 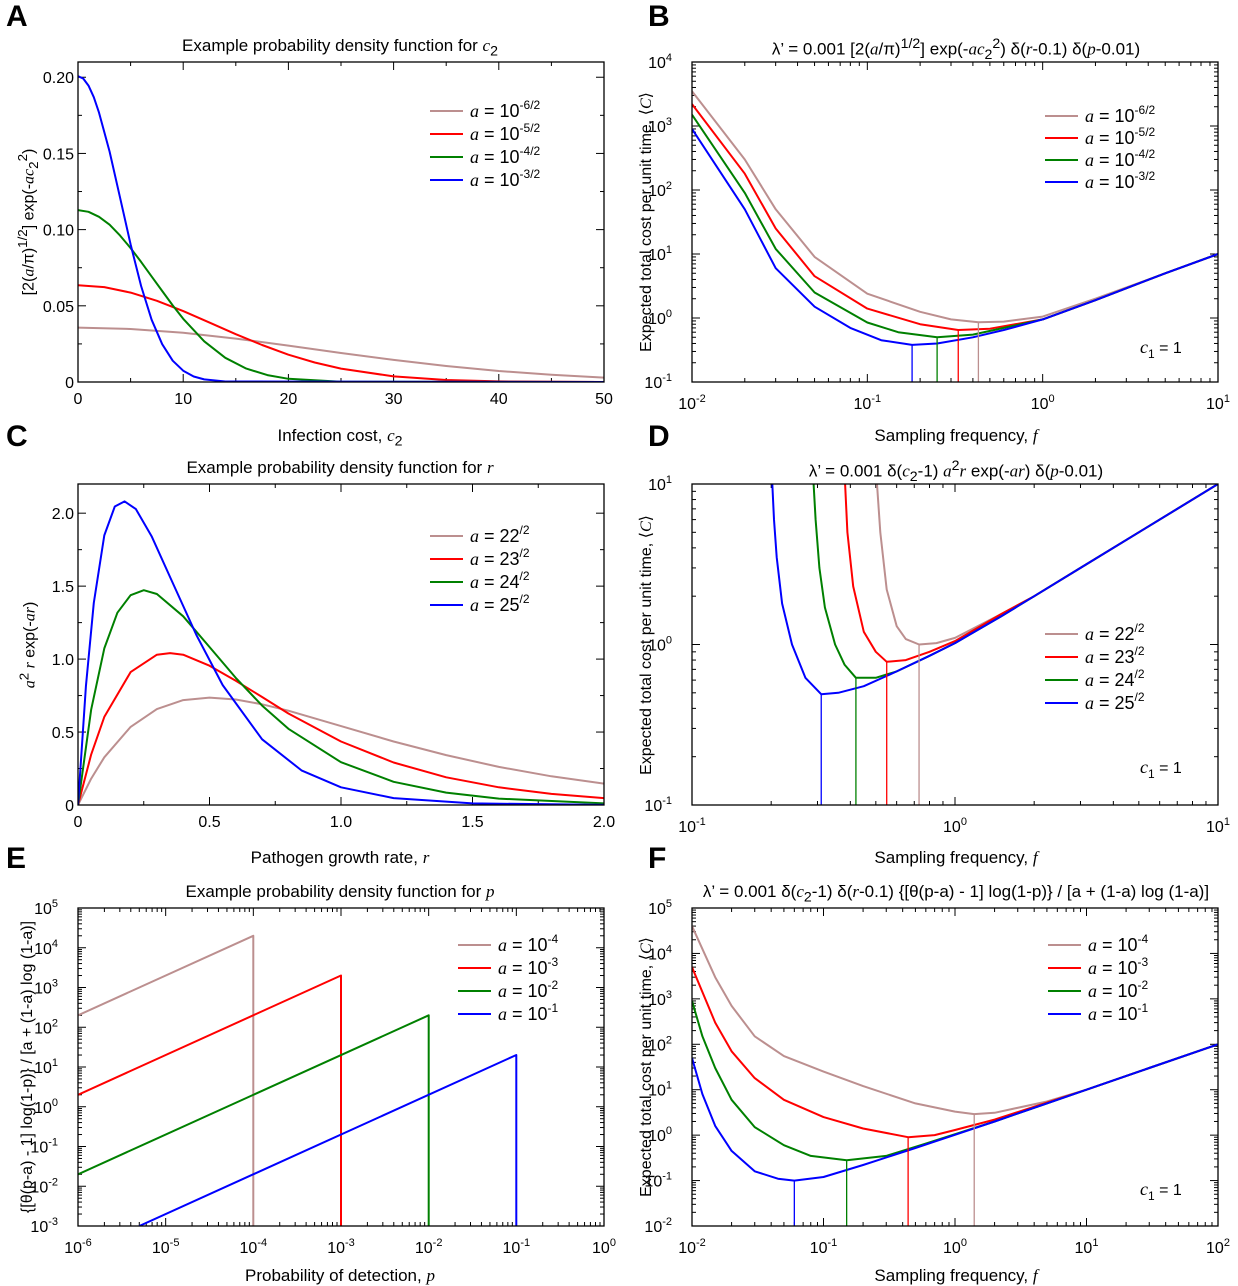 I want to click on y-tick-label: 0.15, so click(x=58, y=154).